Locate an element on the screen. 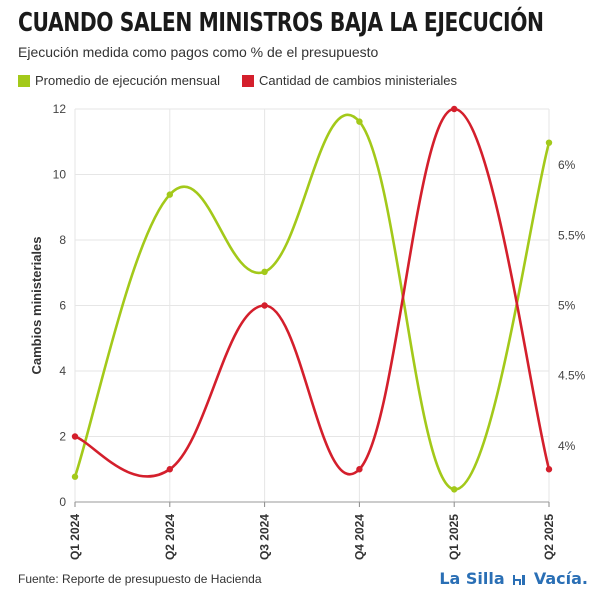 The height and width of the screenshot is (592, 602). legend-swatch-green is located at coordinates (24, 80).